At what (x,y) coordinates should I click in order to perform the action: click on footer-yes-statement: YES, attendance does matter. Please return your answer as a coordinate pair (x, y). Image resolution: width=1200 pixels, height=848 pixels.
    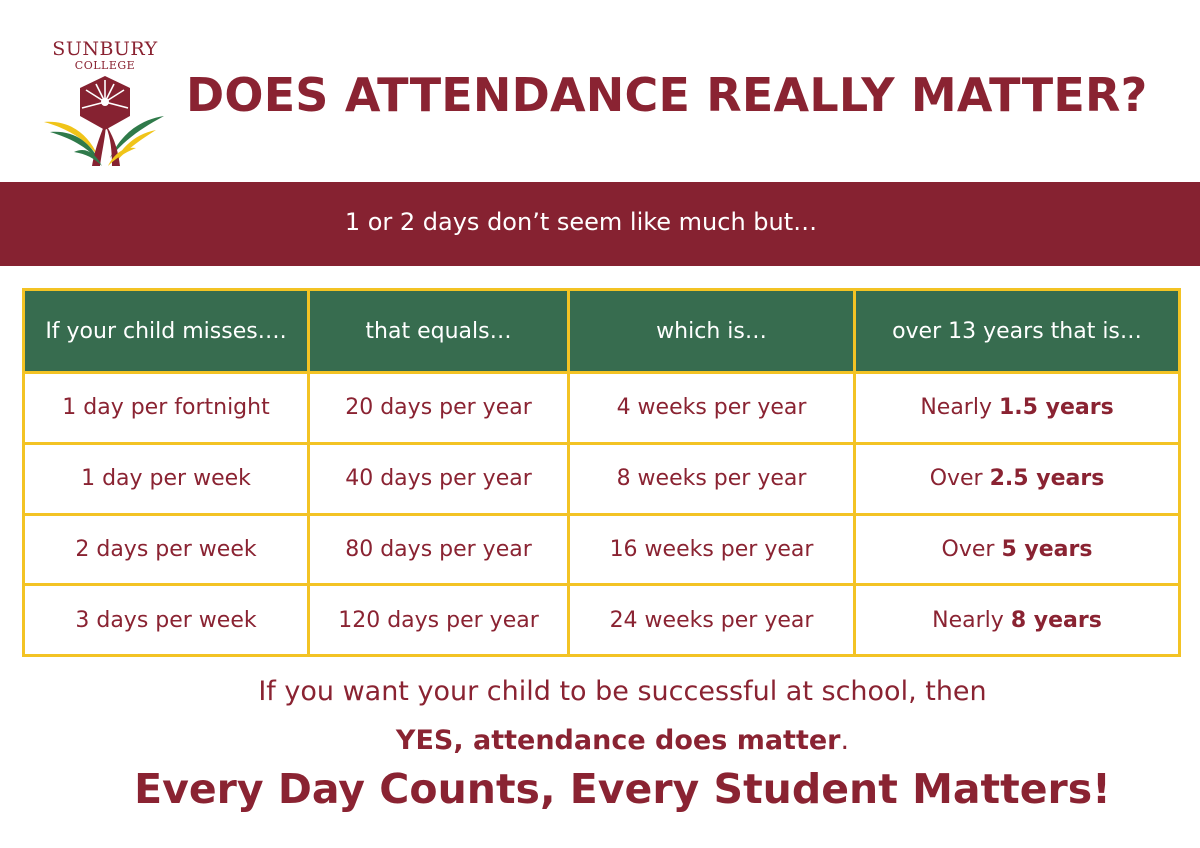
    Looking at the image, I should click on (618, 740).